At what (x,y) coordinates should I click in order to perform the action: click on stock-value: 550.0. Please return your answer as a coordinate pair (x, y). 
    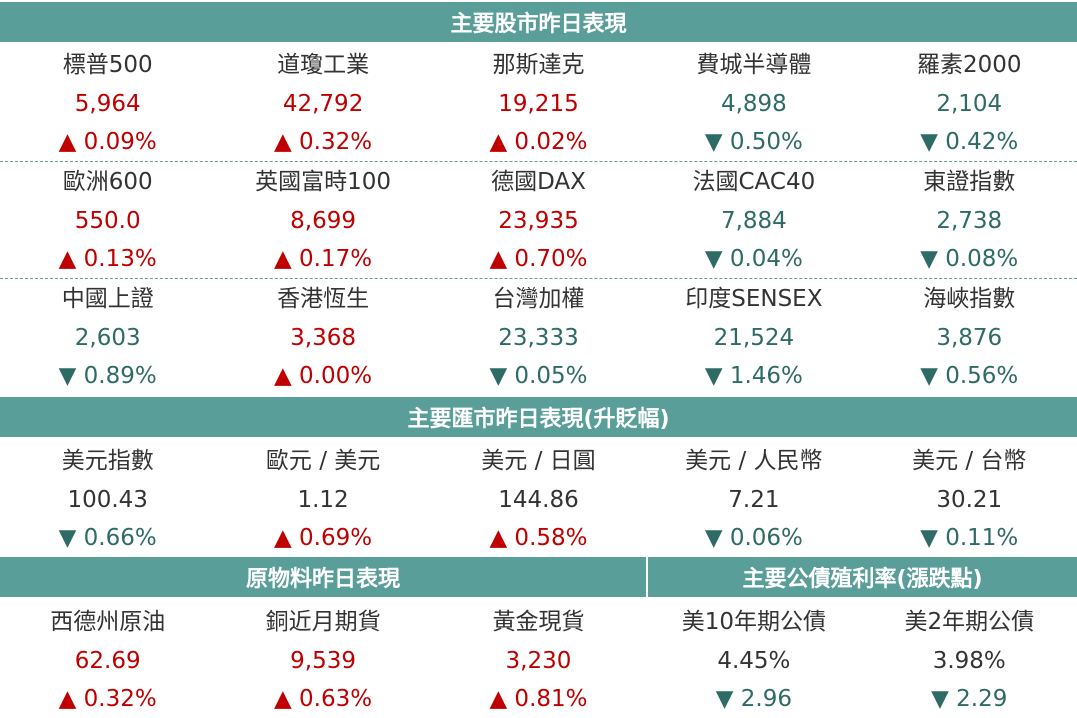
    Looking at the image, I should click on (107, 221).